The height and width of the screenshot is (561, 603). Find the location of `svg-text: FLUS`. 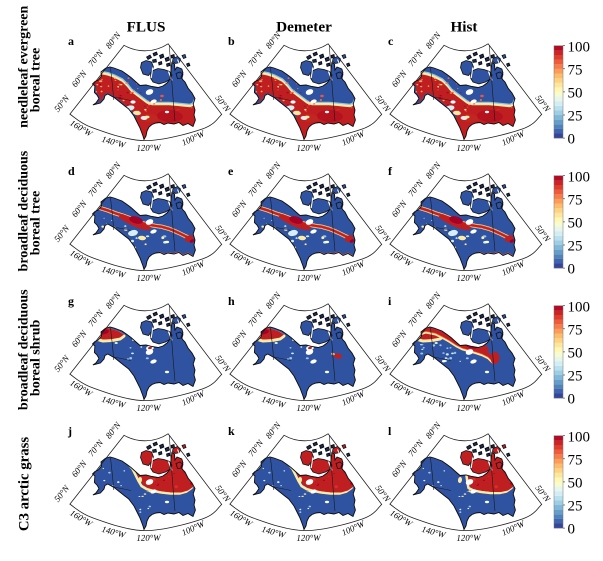

svg-text: FLUS is located at coordinates (146, 27).